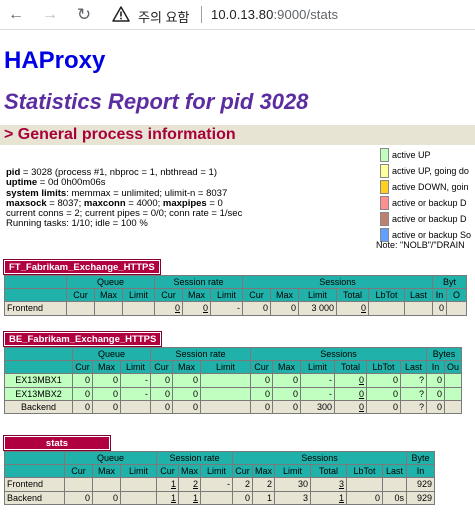 Image resolution: width=475 pixels, height=520 pixels. What do you see at coordinates (243, 484) in the screenshot?
I see `cell-sess-cur: 2` at bounding box center [243, 484].